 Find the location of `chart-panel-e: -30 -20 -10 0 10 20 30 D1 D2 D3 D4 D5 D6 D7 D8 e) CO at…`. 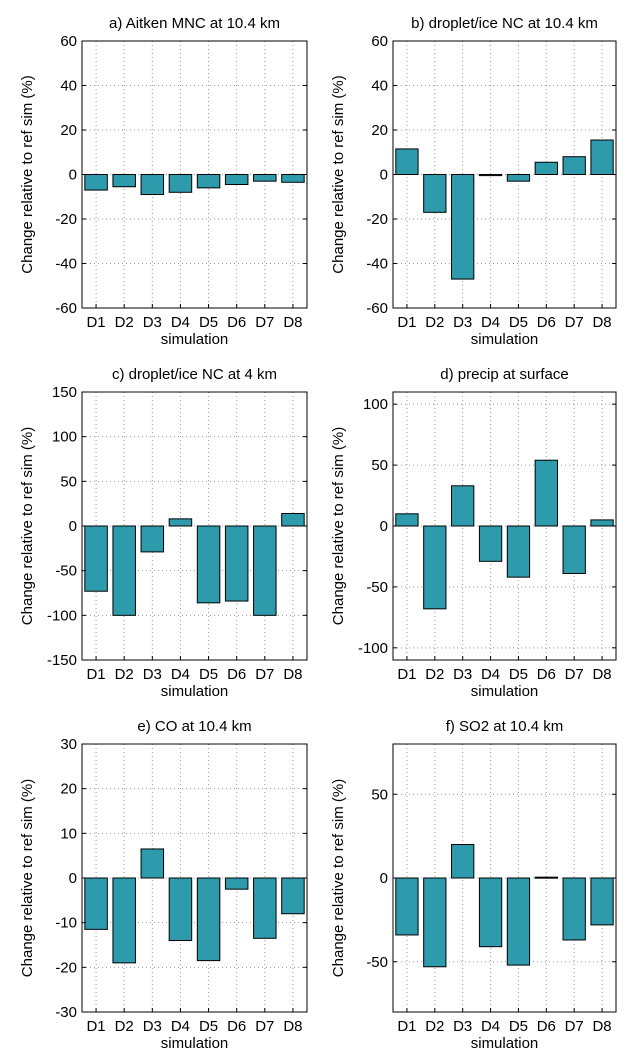

chart-panel-e: -30 -20 -10 0 10 20 30 D1 D2 D3 D4 D5 D6 D7 D8 e) CO at… is located at coordinates (163, 885).